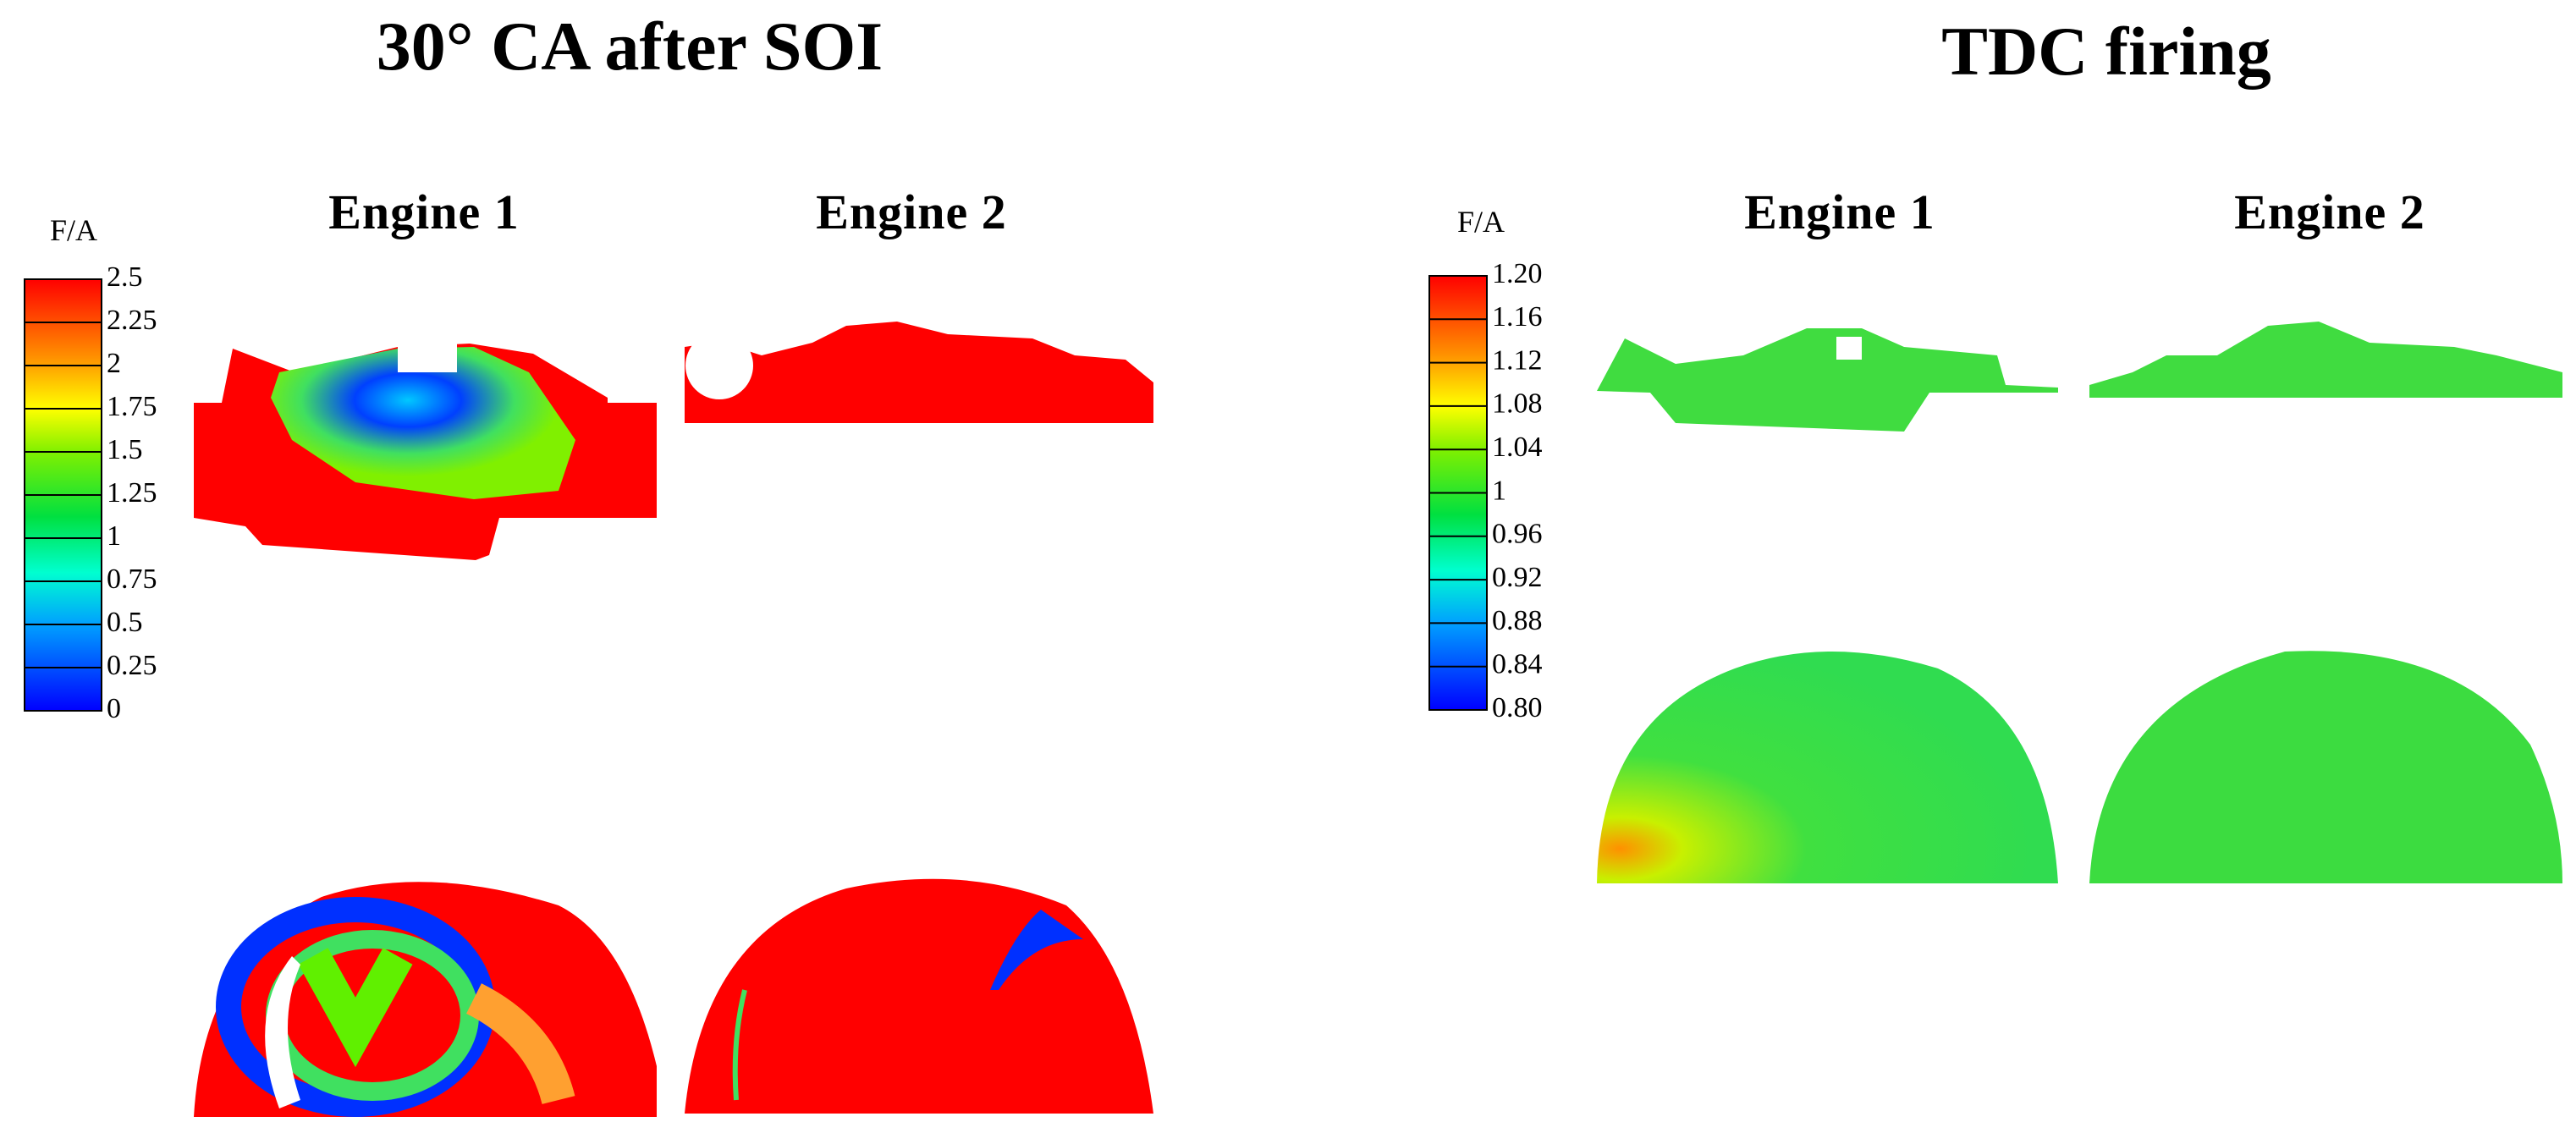  Describe the element at coordinates (125, 449) in the screenshot. I see `colorbar-tick-label: 1.5` at that location.